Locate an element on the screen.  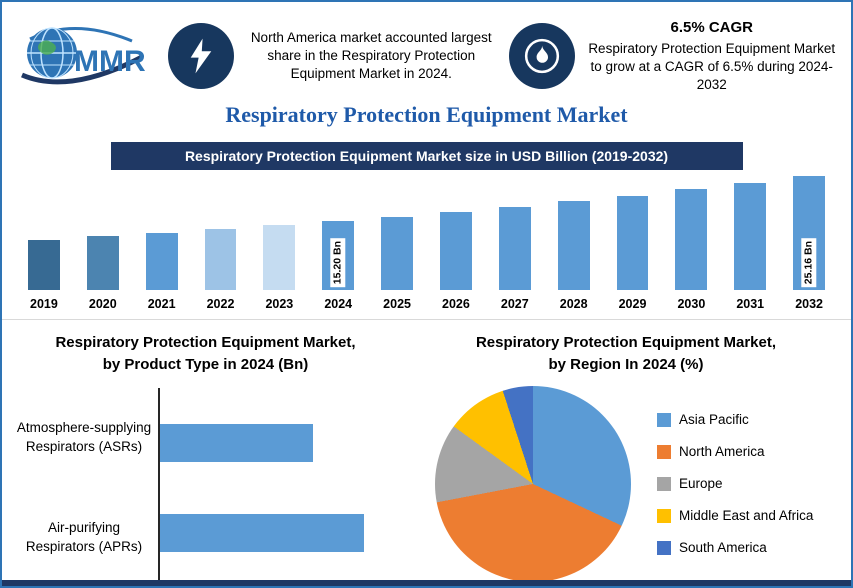
page-title: Respiratory Protection Equipment Market is located at coordinates (426, 114).